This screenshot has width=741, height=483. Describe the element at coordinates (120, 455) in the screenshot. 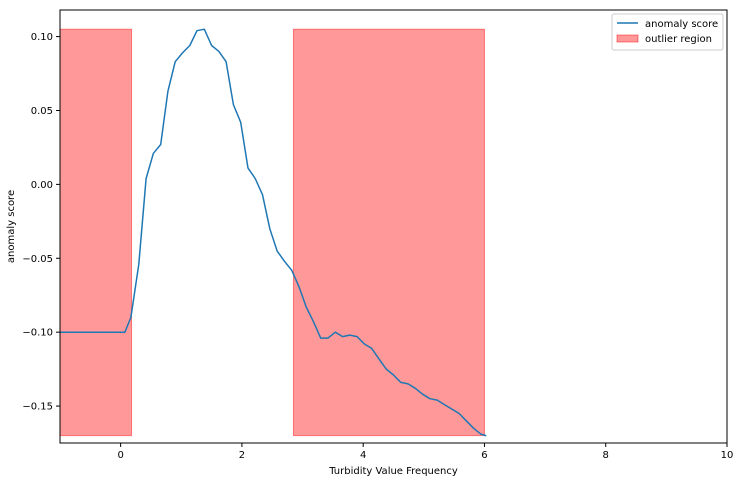

I see `x-tick-label: 0` at that location.